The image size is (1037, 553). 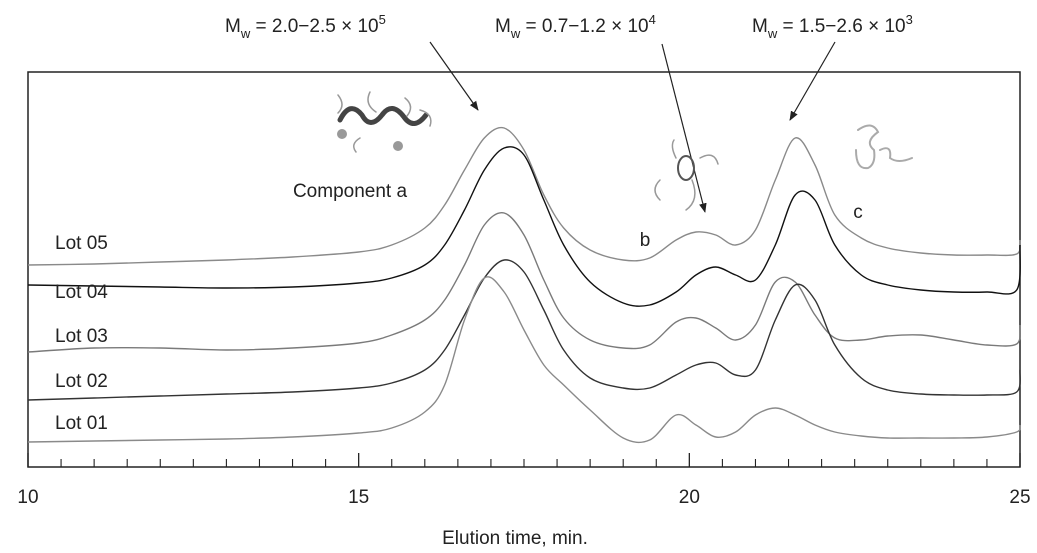 I want to click on mw-label: Mw = 0.7−1.2 × 104, so click(x=575, y=26).